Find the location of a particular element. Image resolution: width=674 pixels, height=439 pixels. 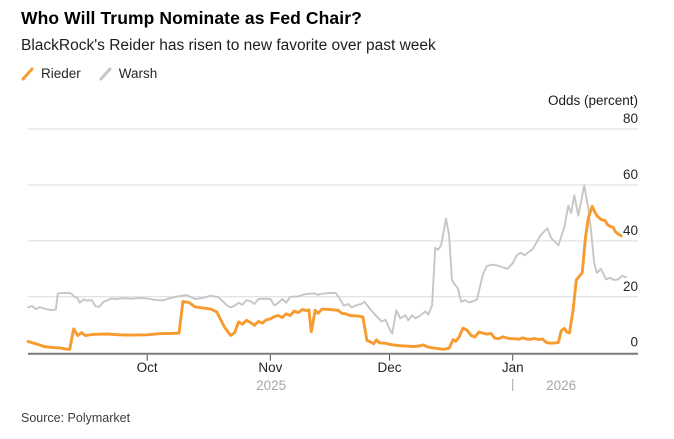

legend-label-rieder: Rieder is located at coordinates (61, 74).